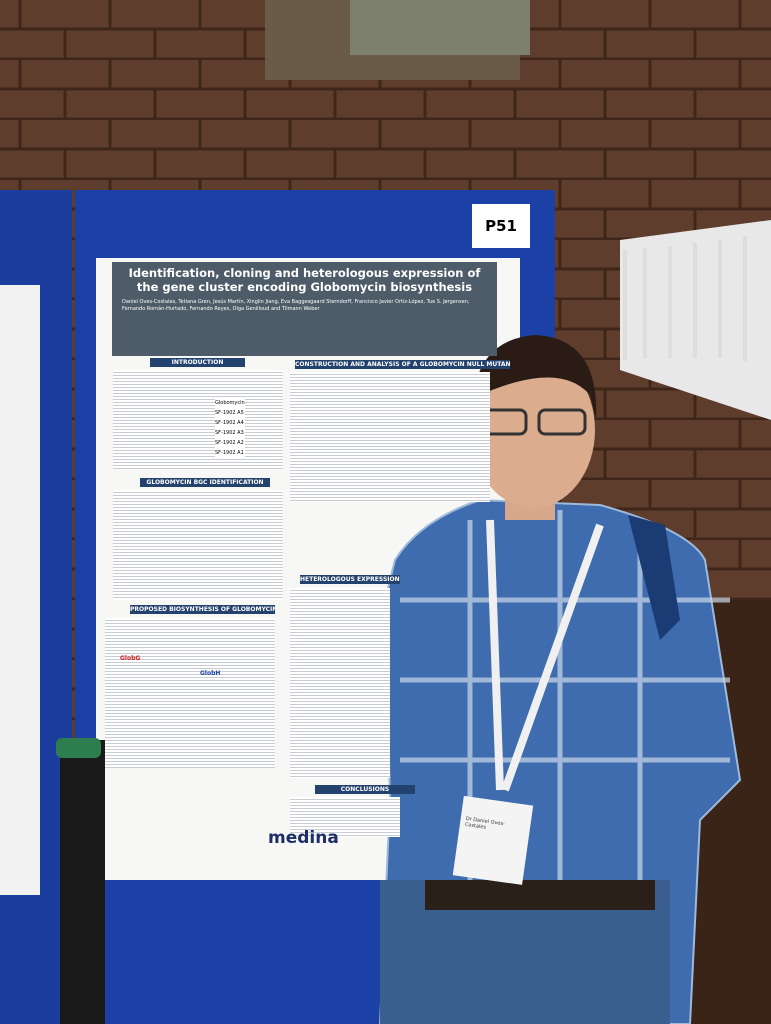 Image resolution: width=771 pixels, height=1024 pixels. What do you see at coordinates (229, 453) in the screenshot?
I see `compound-name: SF-1902 A1` at bounding box center [229, 453].